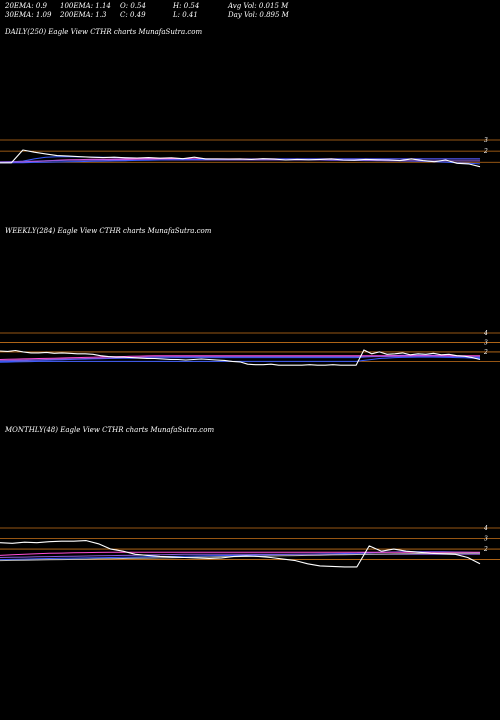  I want to click on day-vol-label: Day Vol: 0.895 M, so click(258, 15).